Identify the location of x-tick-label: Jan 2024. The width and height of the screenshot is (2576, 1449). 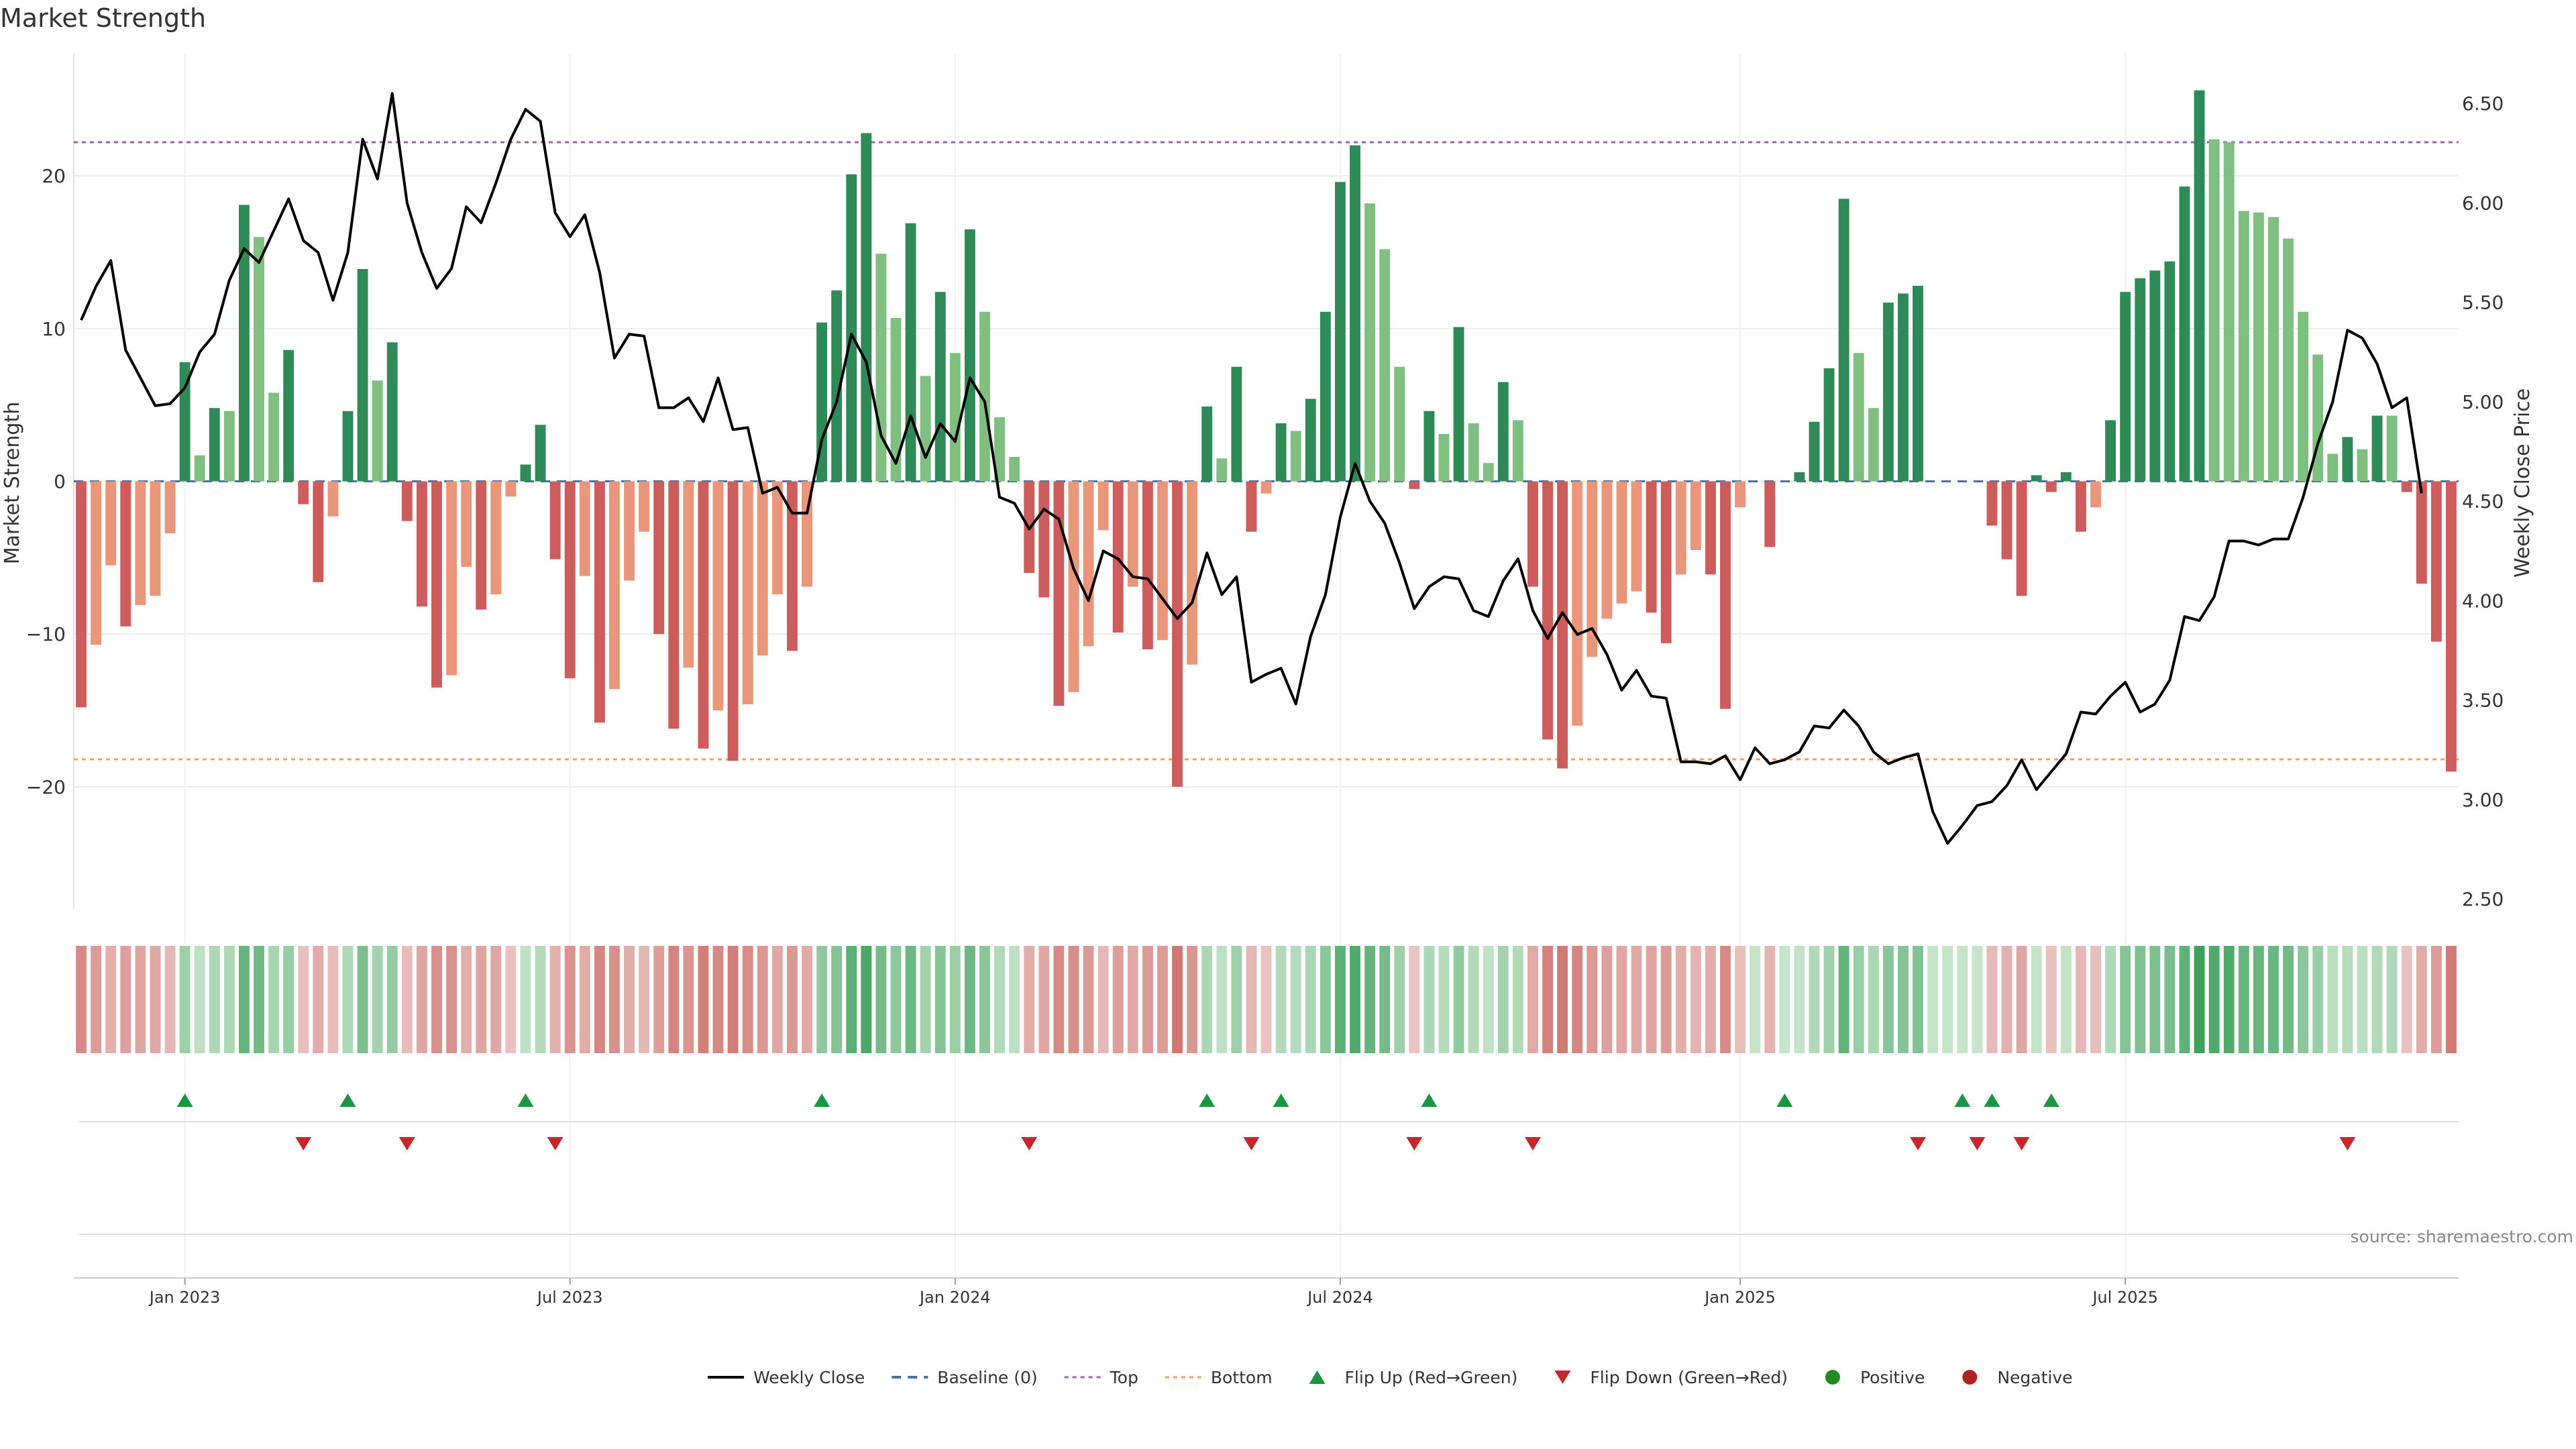
(954, 1297).